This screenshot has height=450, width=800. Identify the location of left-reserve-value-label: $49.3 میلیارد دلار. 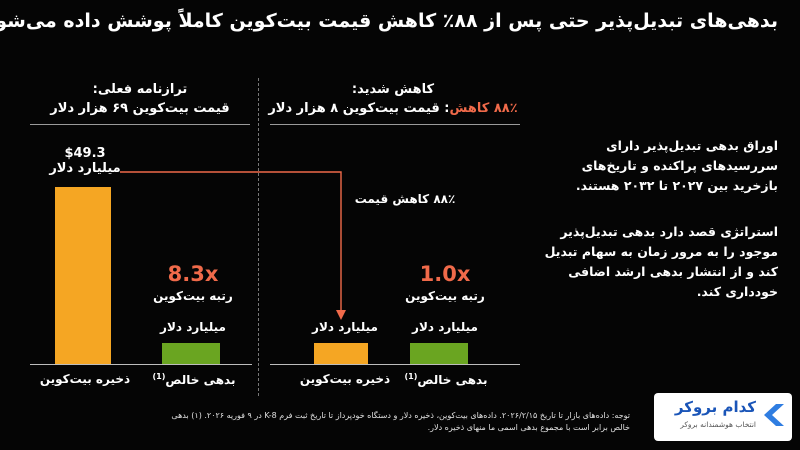
(85, 161).